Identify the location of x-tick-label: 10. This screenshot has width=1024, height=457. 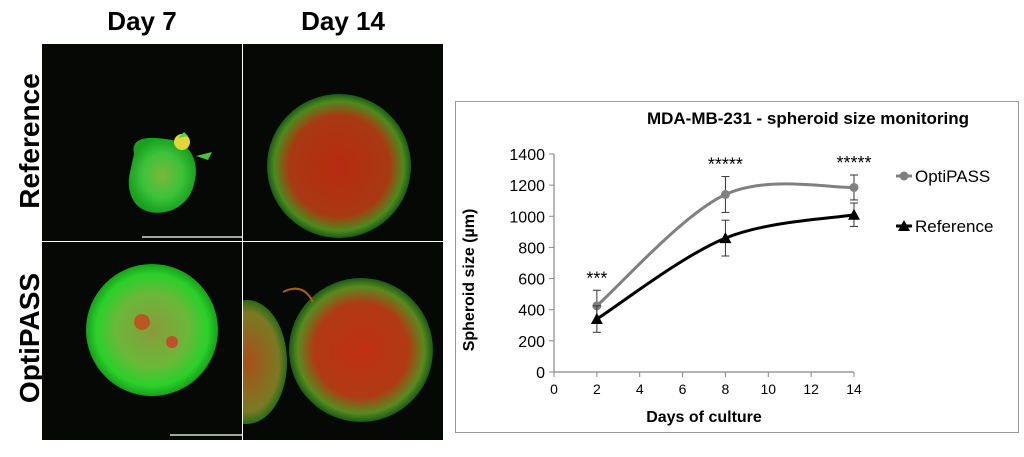
(768, 389).